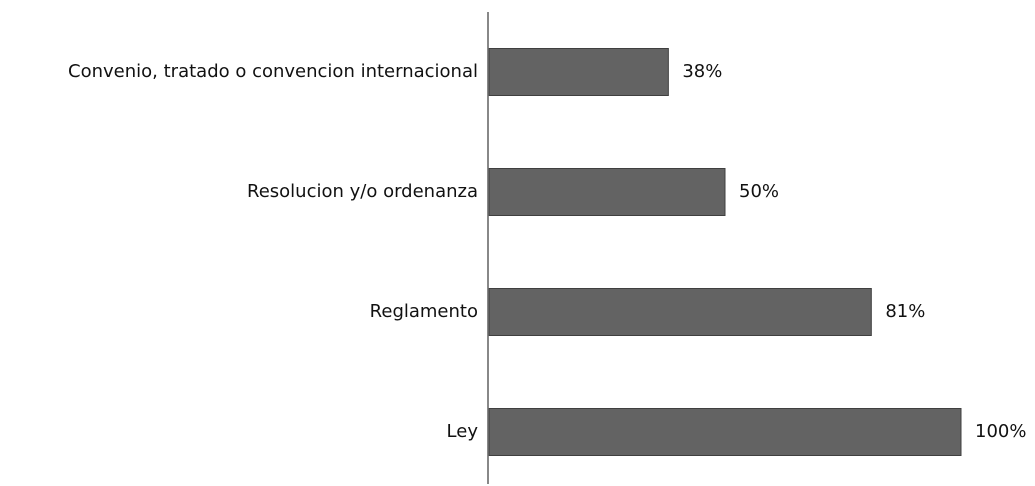 Image resolution: width=1035 pixels, height=486 pixels. What do you see at coordinates (463, 431) in the screenshot?
I see `category-label: Ley` at bounding box center [463, 431].